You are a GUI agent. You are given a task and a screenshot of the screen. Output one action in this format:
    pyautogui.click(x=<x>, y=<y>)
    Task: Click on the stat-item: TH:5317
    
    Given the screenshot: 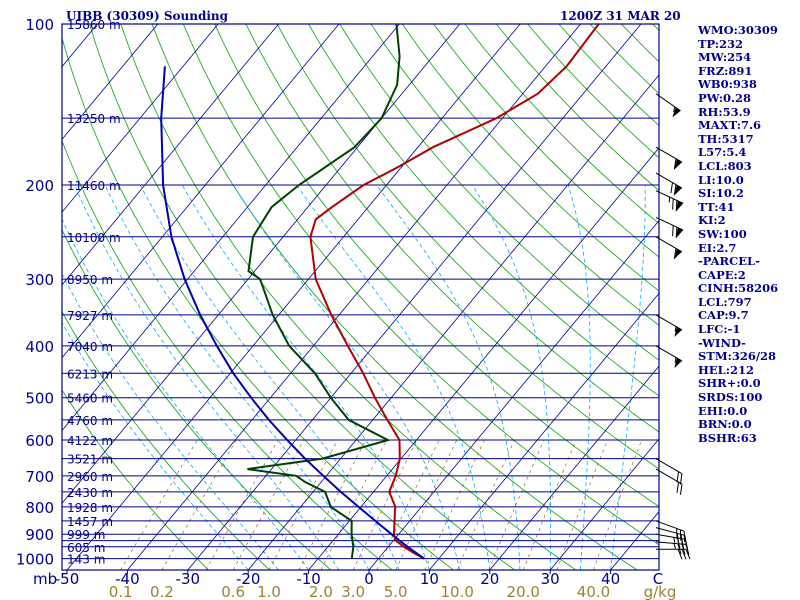 What is the action you would take?
    pyautogui.click(x=726, y=138)
    